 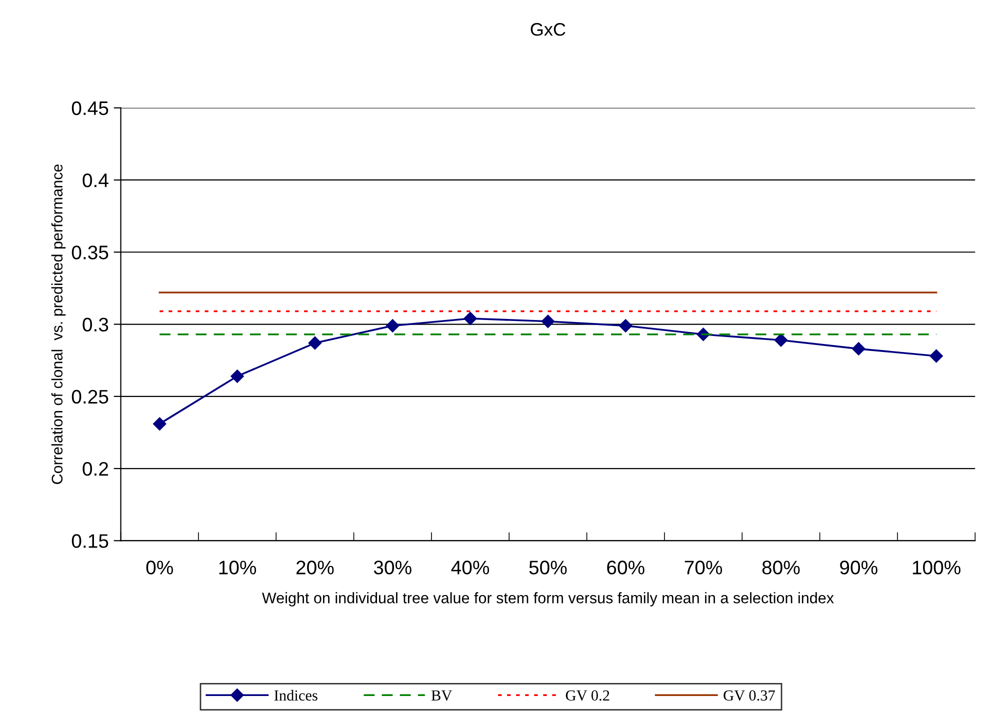 I want to click on x-tick-label: 30%, so click(x=393, y=567).